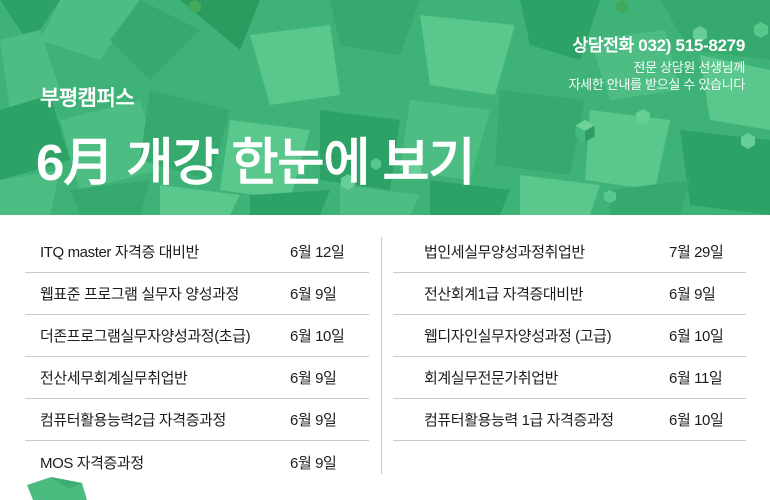 This screenshot has width=770, height=500. What do you see at coordinates (689, 67) in the screenshot?
I see `consult-description-line1: 전문 상담원 선생님께` at bounding box center [689, 67].